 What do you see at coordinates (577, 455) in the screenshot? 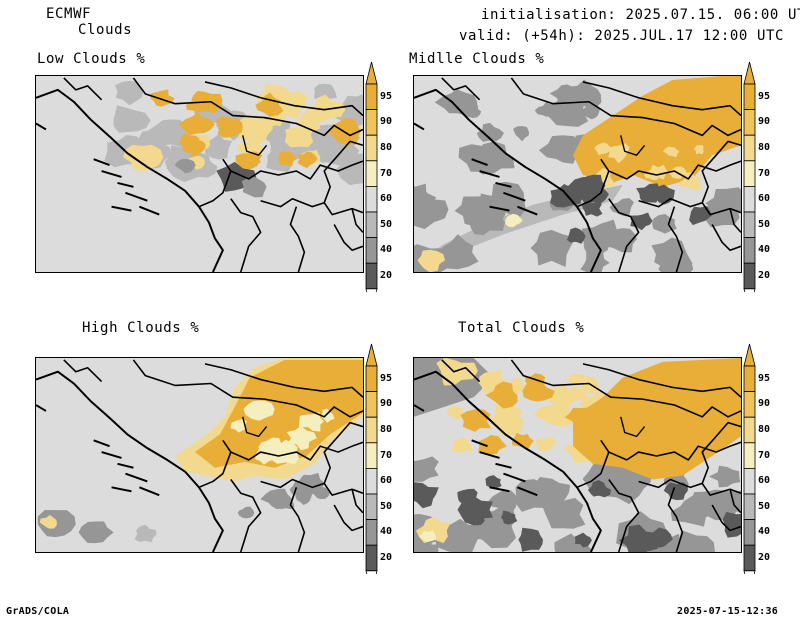
I see `map-total-clouds` at bounding box center [577, 455].